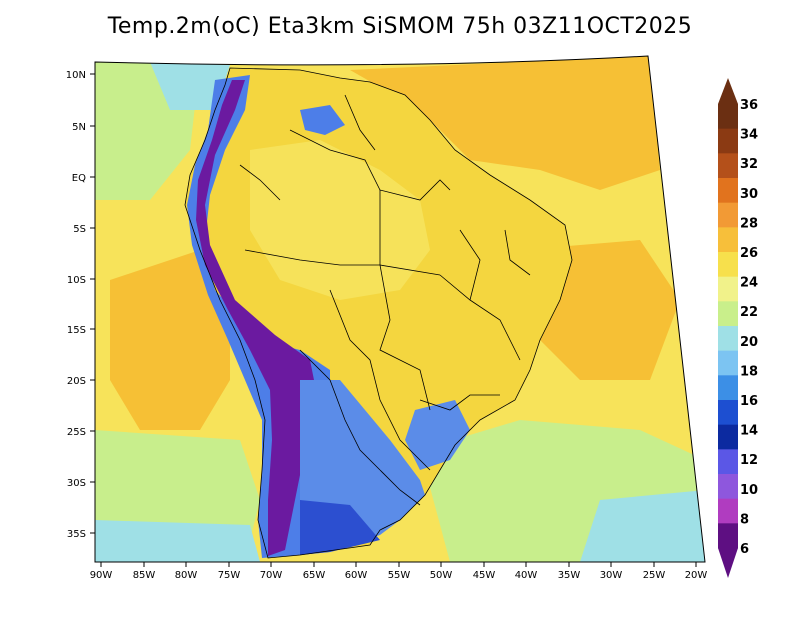  I want to click on colorbar-bottom-arrow, so click(728, 563).